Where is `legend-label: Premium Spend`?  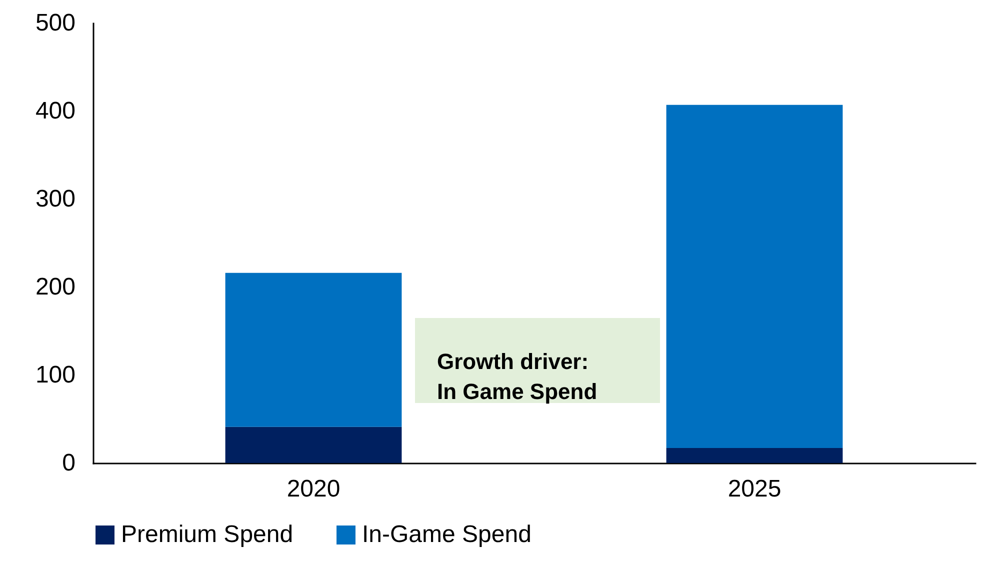 legend-label: Premium Spend is located at coordinates (207, 534).